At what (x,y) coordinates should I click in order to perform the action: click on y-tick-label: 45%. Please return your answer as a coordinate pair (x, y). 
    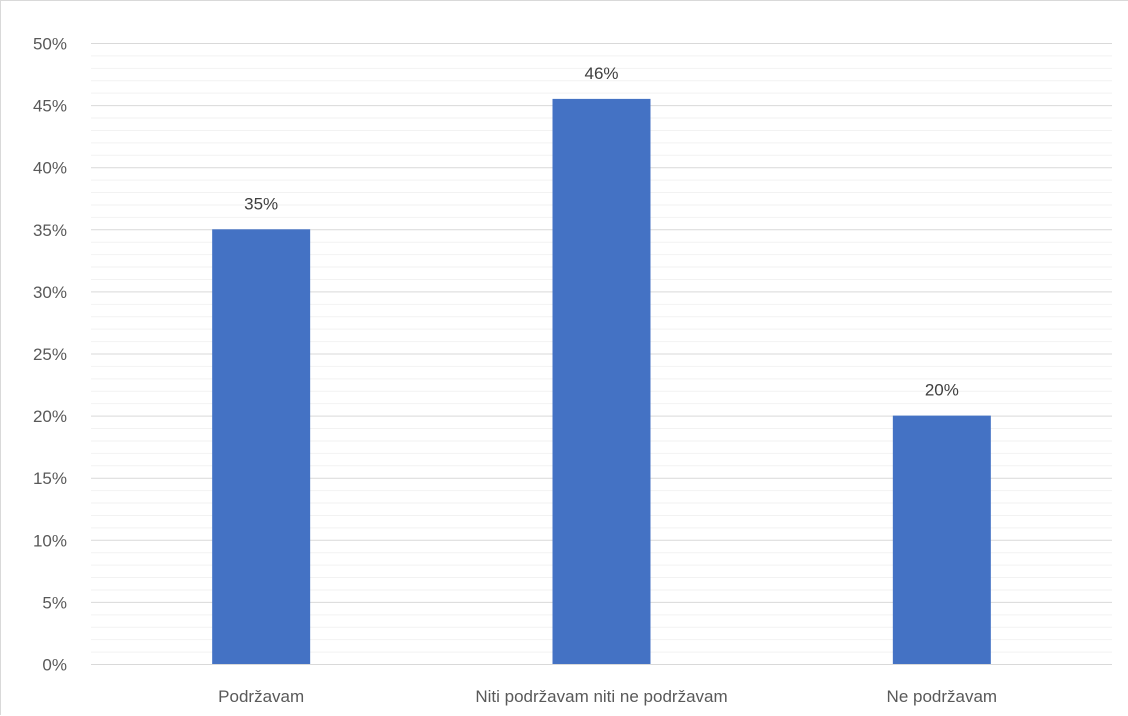
    Looking at the image, I should click on (50, 106).